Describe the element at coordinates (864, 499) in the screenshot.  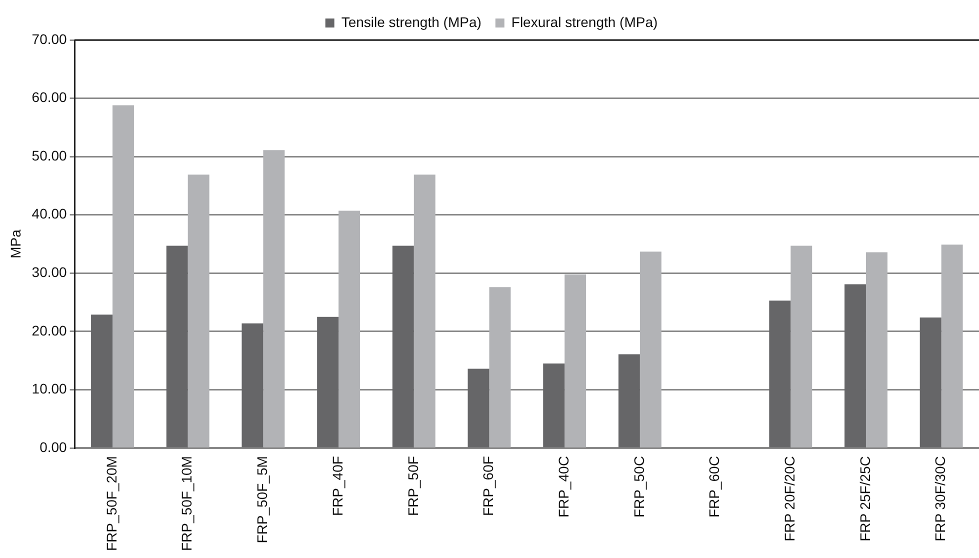
I see `x-tick-label: FRP 25F/25C` at that location.